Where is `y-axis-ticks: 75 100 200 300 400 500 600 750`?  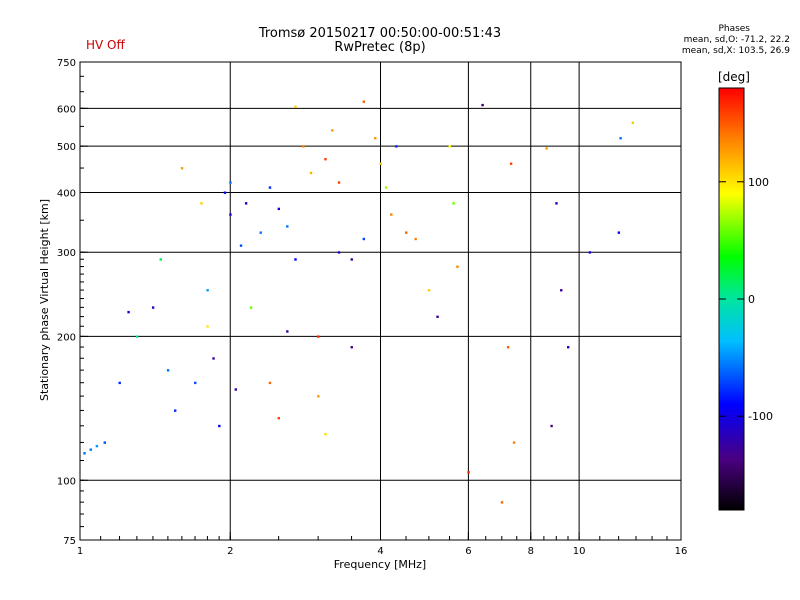
y-axis-ticks: 75 100 200 300 400 500 600 750 is located at coordinates (72, 302).